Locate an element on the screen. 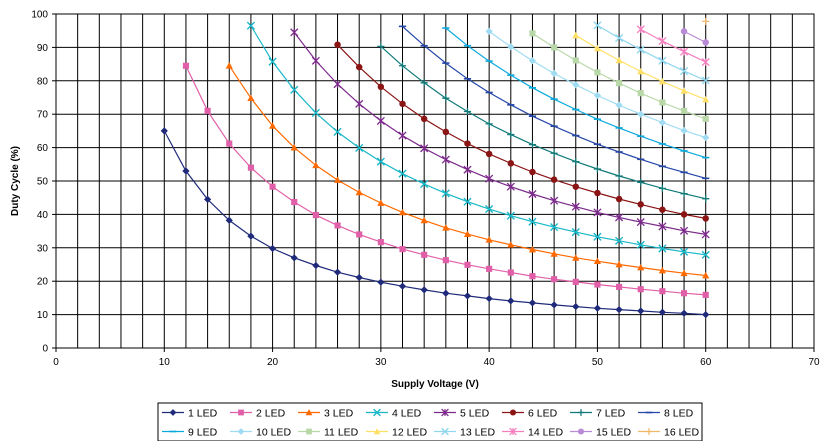 Image resolution: width=822 pixels, height=441 pixels. y-tick-label: 90 is located at coordinates (43, 48).